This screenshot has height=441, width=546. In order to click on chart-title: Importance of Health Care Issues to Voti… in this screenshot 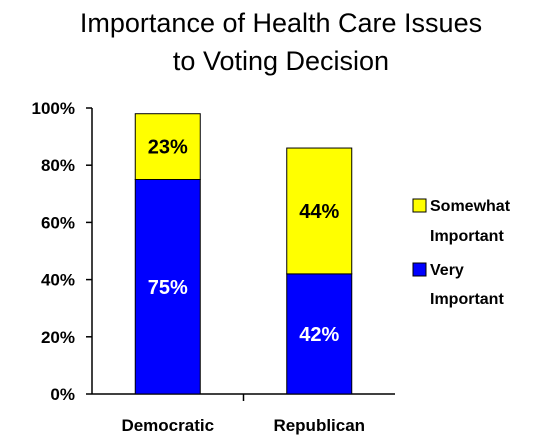, I will do `click(281, 42)`.